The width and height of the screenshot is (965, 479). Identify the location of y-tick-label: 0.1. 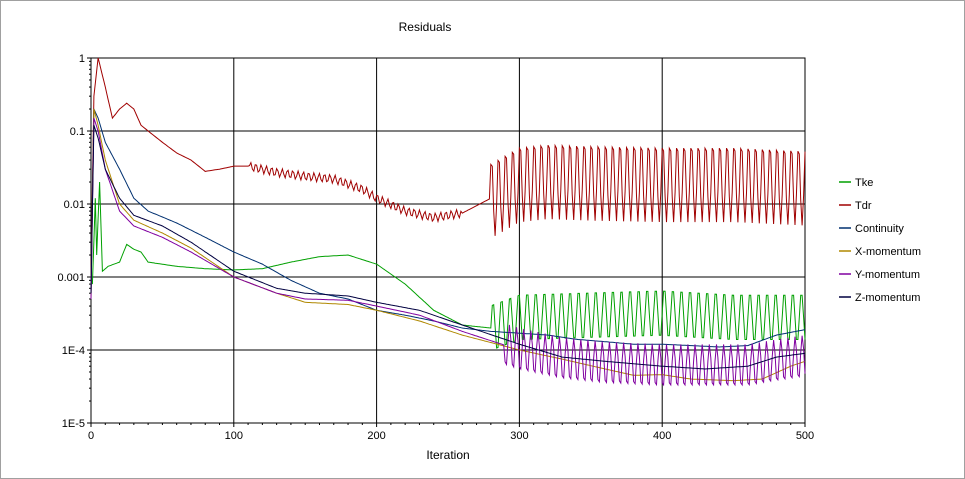
(77, 132).